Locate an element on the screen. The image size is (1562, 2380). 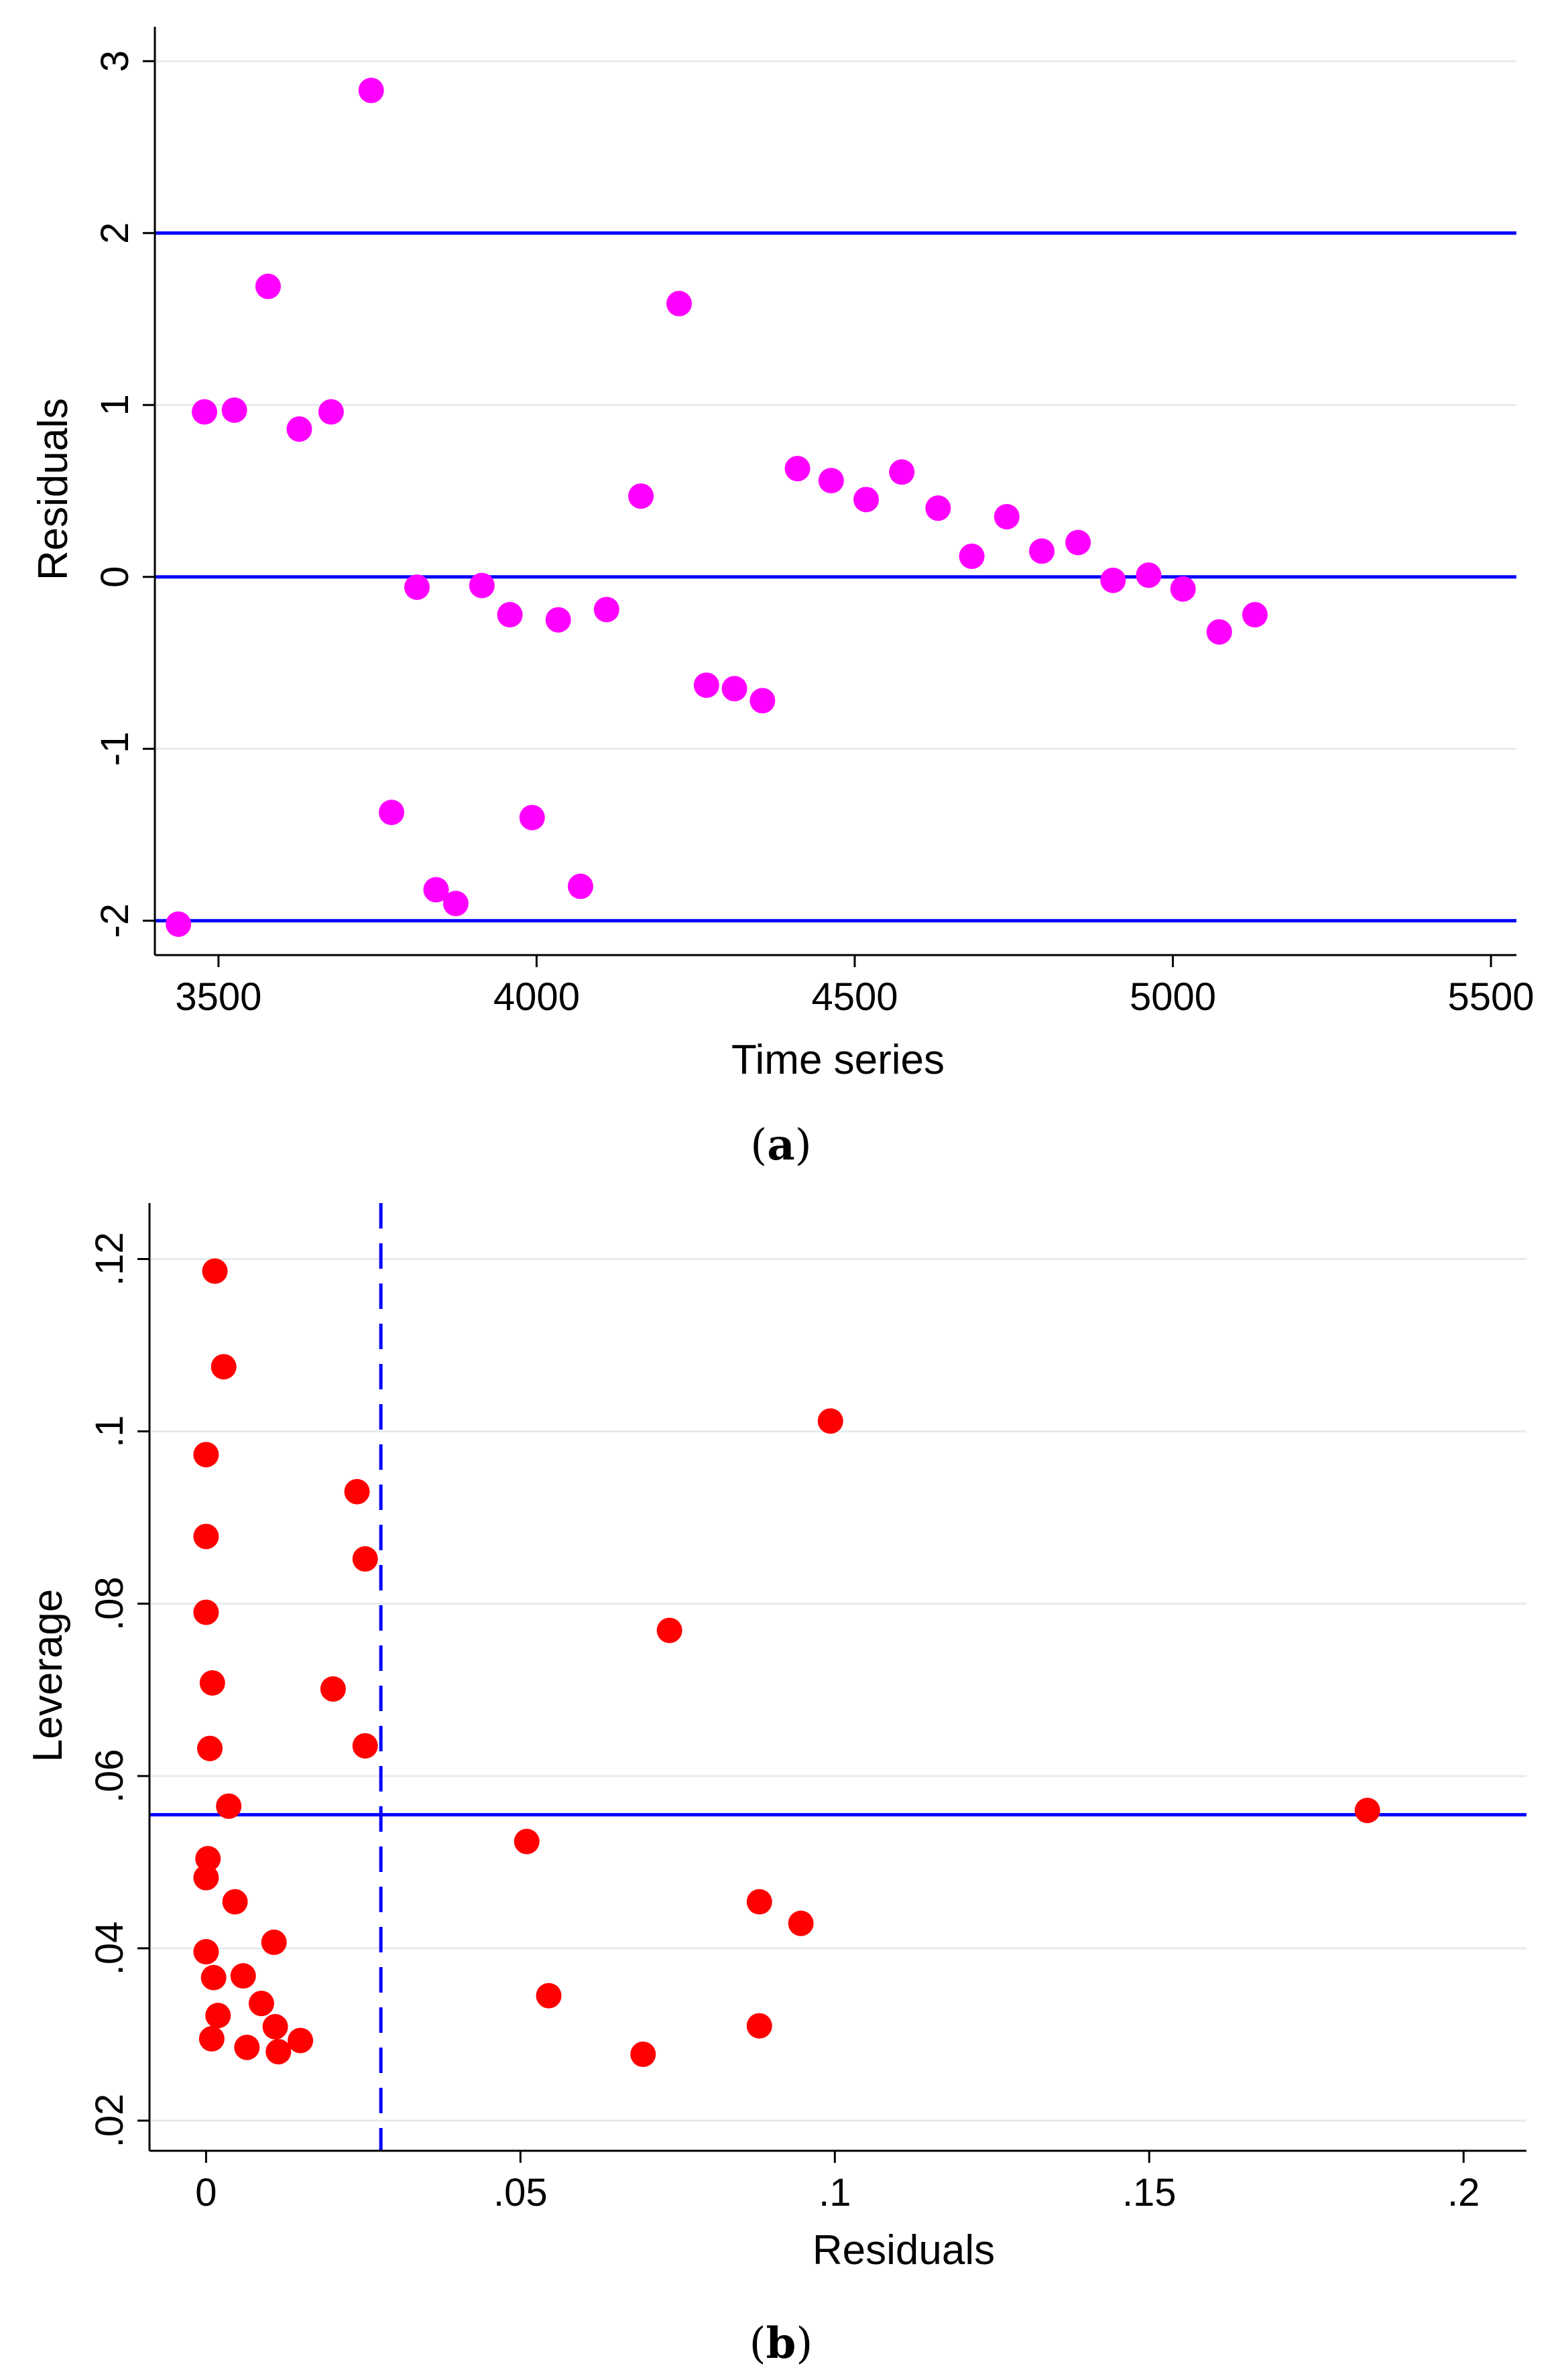
panel-a-x-ticks: 3500 4000 4500 5000 5500 is located at coordinates (855, 987).